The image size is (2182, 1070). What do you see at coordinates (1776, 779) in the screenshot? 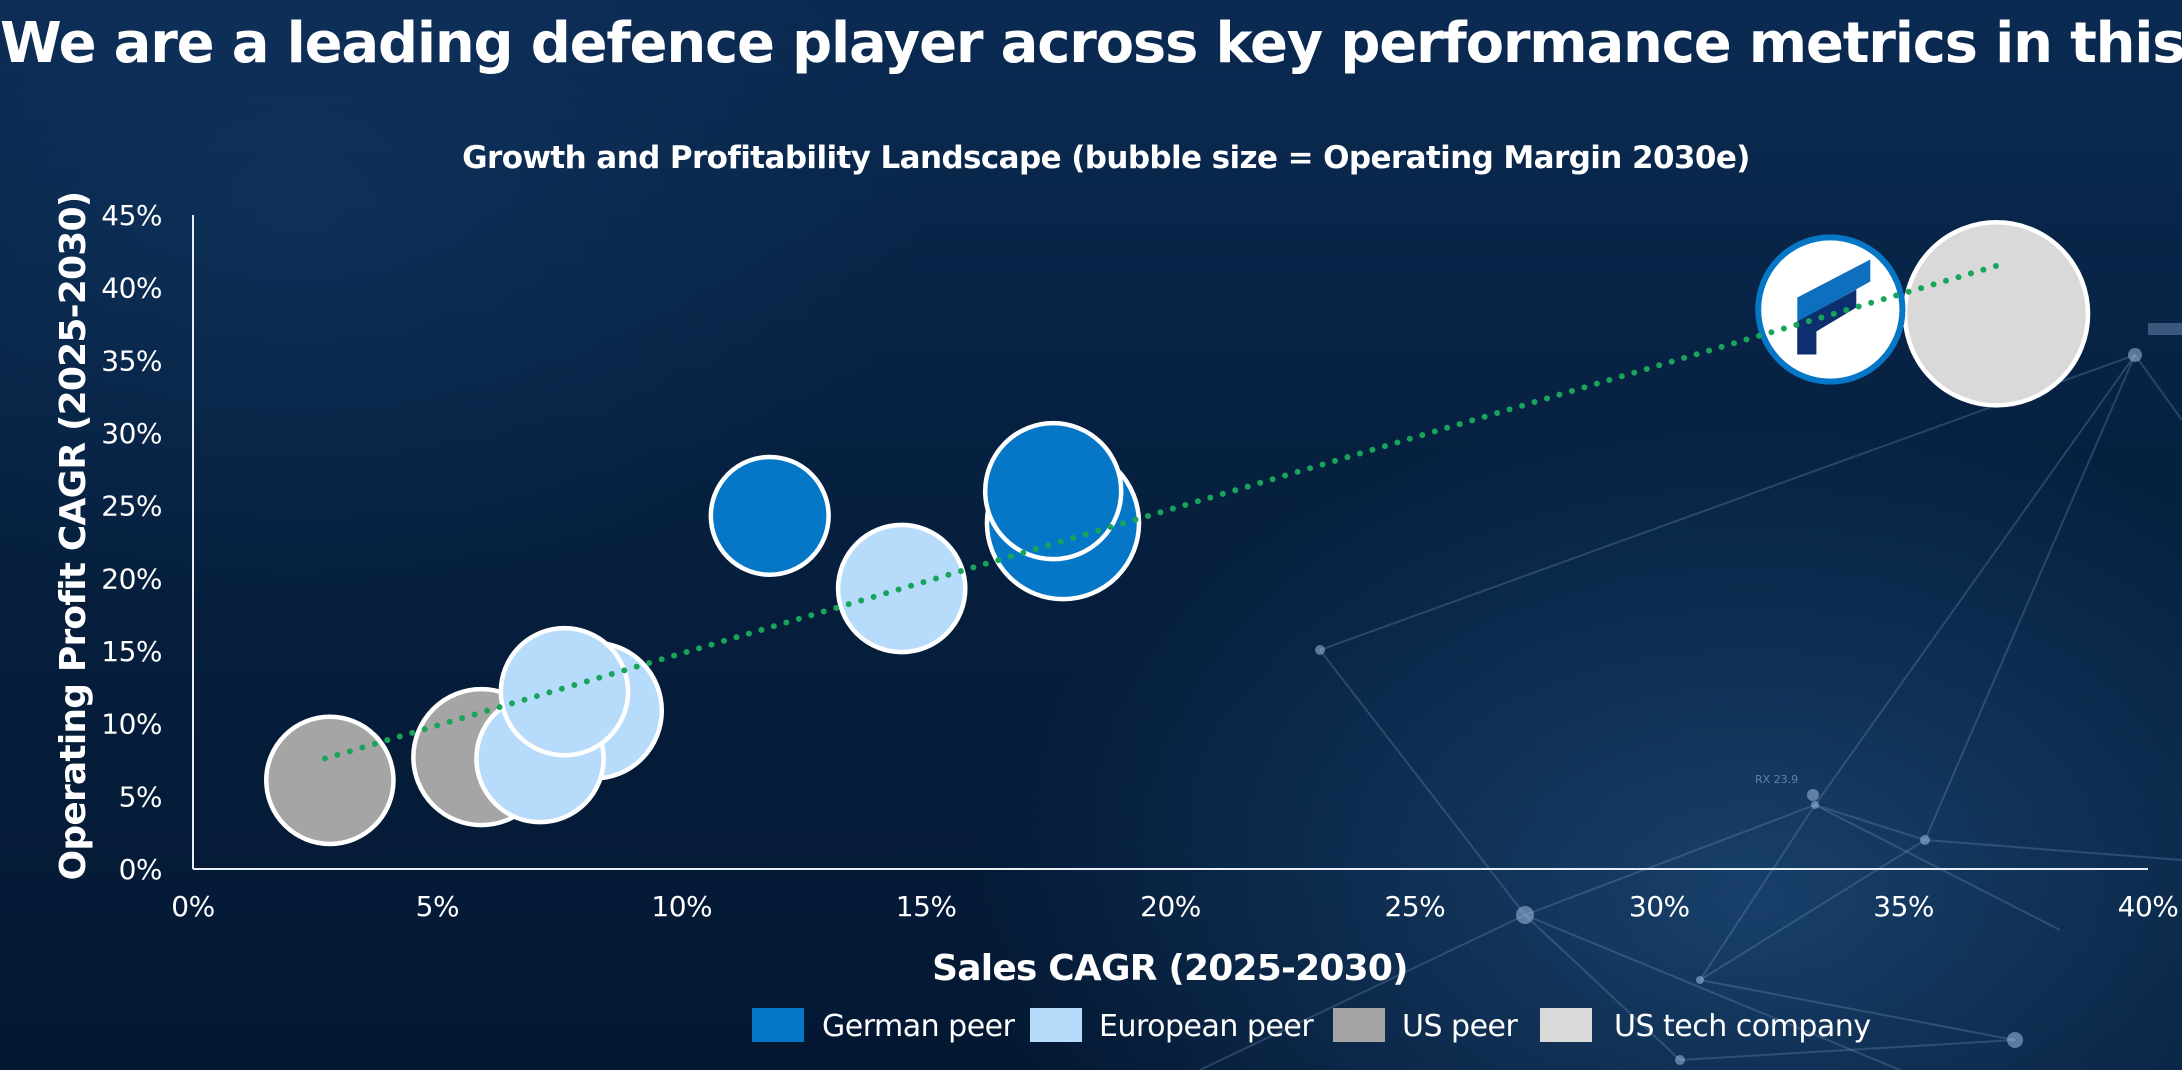
I see `background-annotation: RX 23.9` at bounding box center [1776, 779].